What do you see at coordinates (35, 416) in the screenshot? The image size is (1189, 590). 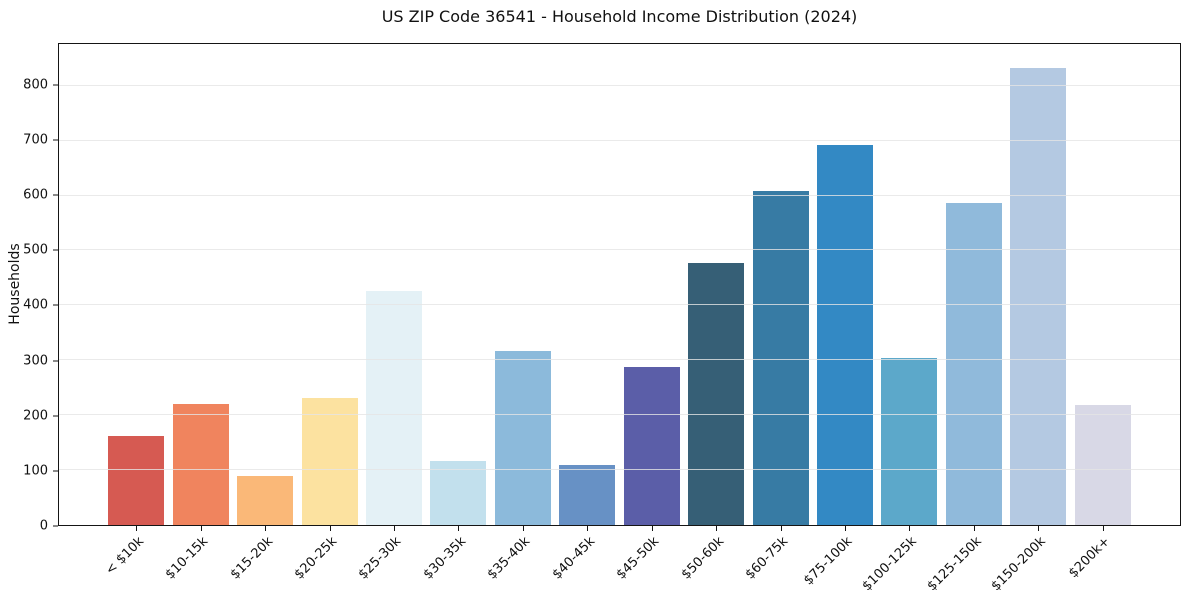 I see `y-tick-label: 200` at bounding box center [35, 416].